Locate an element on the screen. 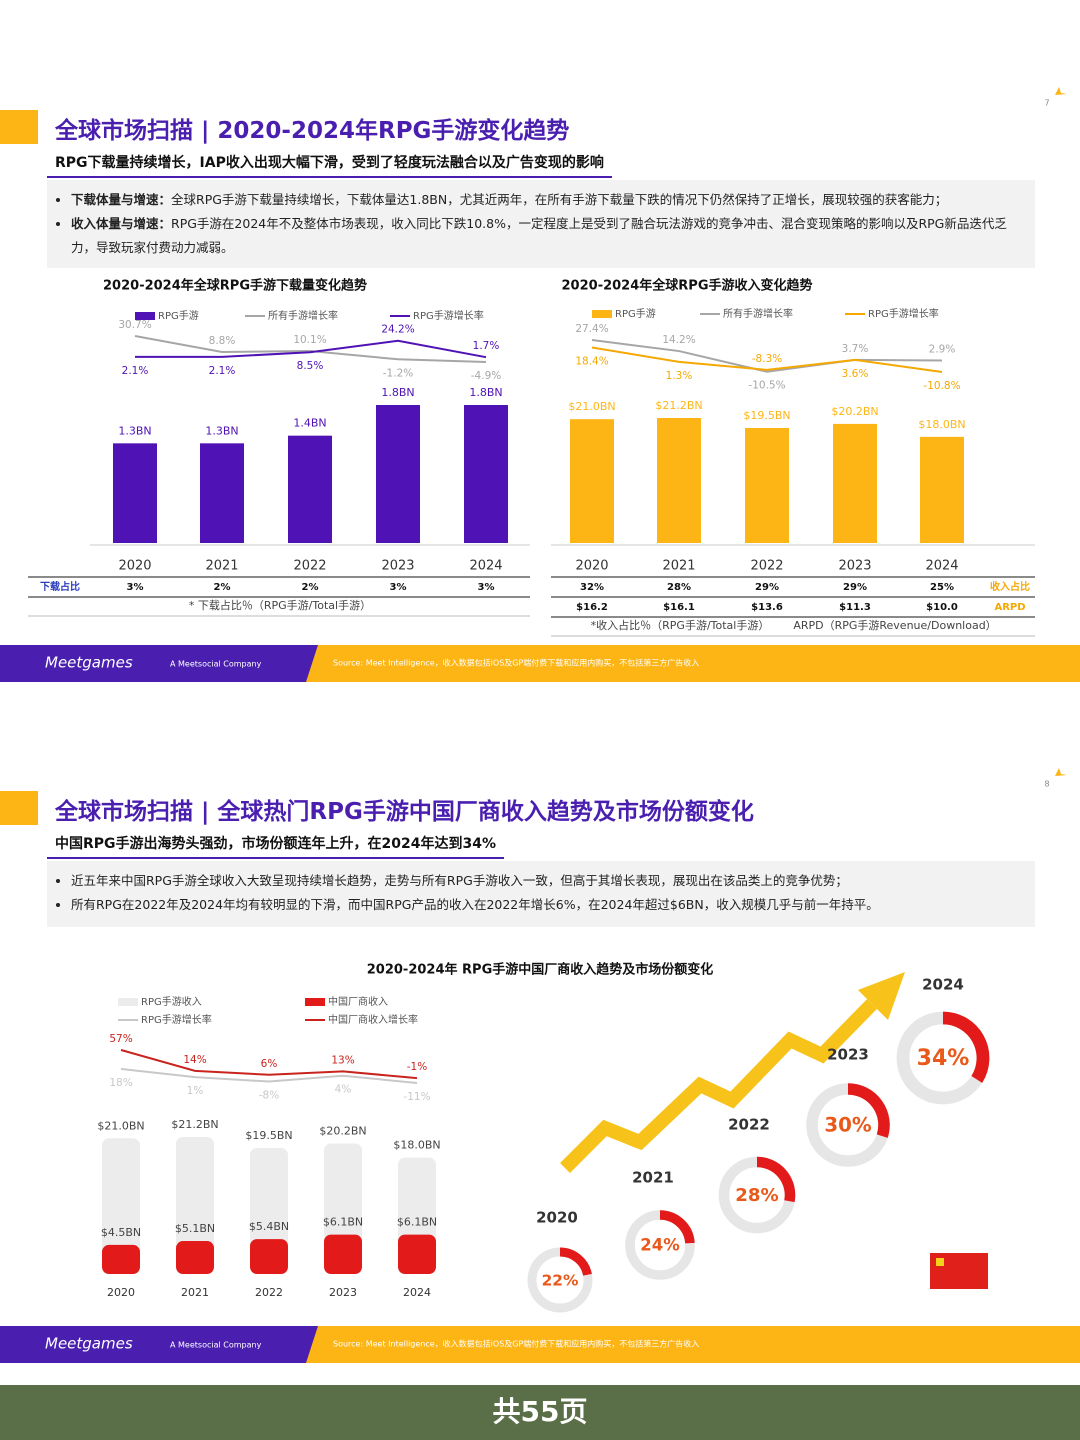  donut-year: 2024 is located at coordinates (943, 985).